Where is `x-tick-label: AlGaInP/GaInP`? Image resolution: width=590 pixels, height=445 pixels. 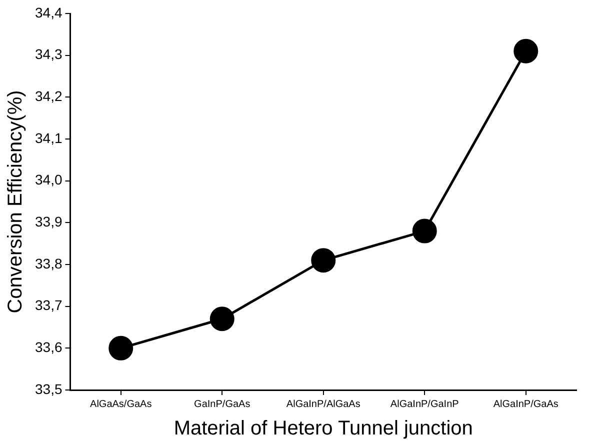
x-tick-label: AlGaInP/GaInP is located at coordinates (425, 404).